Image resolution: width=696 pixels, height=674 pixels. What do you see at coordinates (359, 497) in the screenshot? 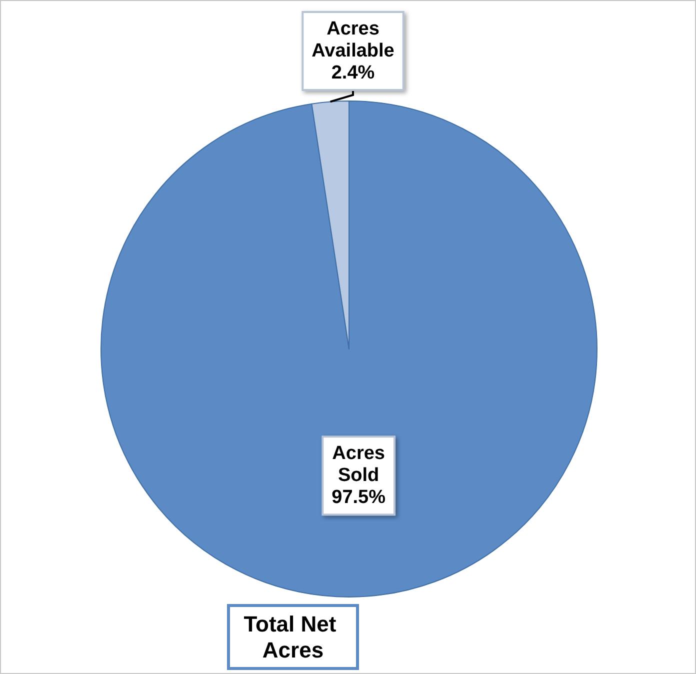
I see `data-label: 97.5%` at bounding box center [359, 497].